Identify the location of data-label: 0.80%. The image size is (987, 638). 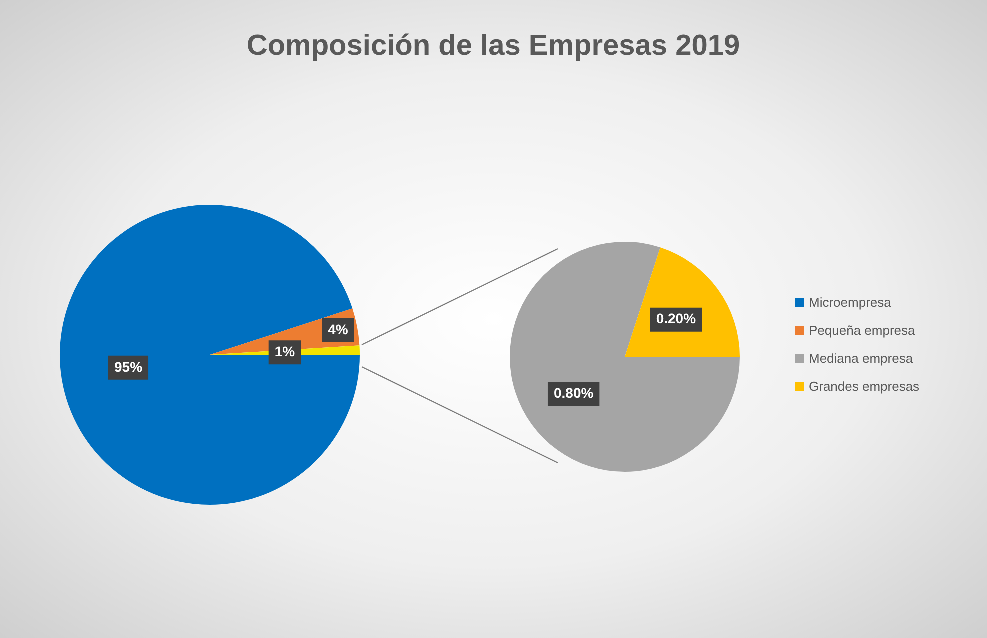
(574, 393).